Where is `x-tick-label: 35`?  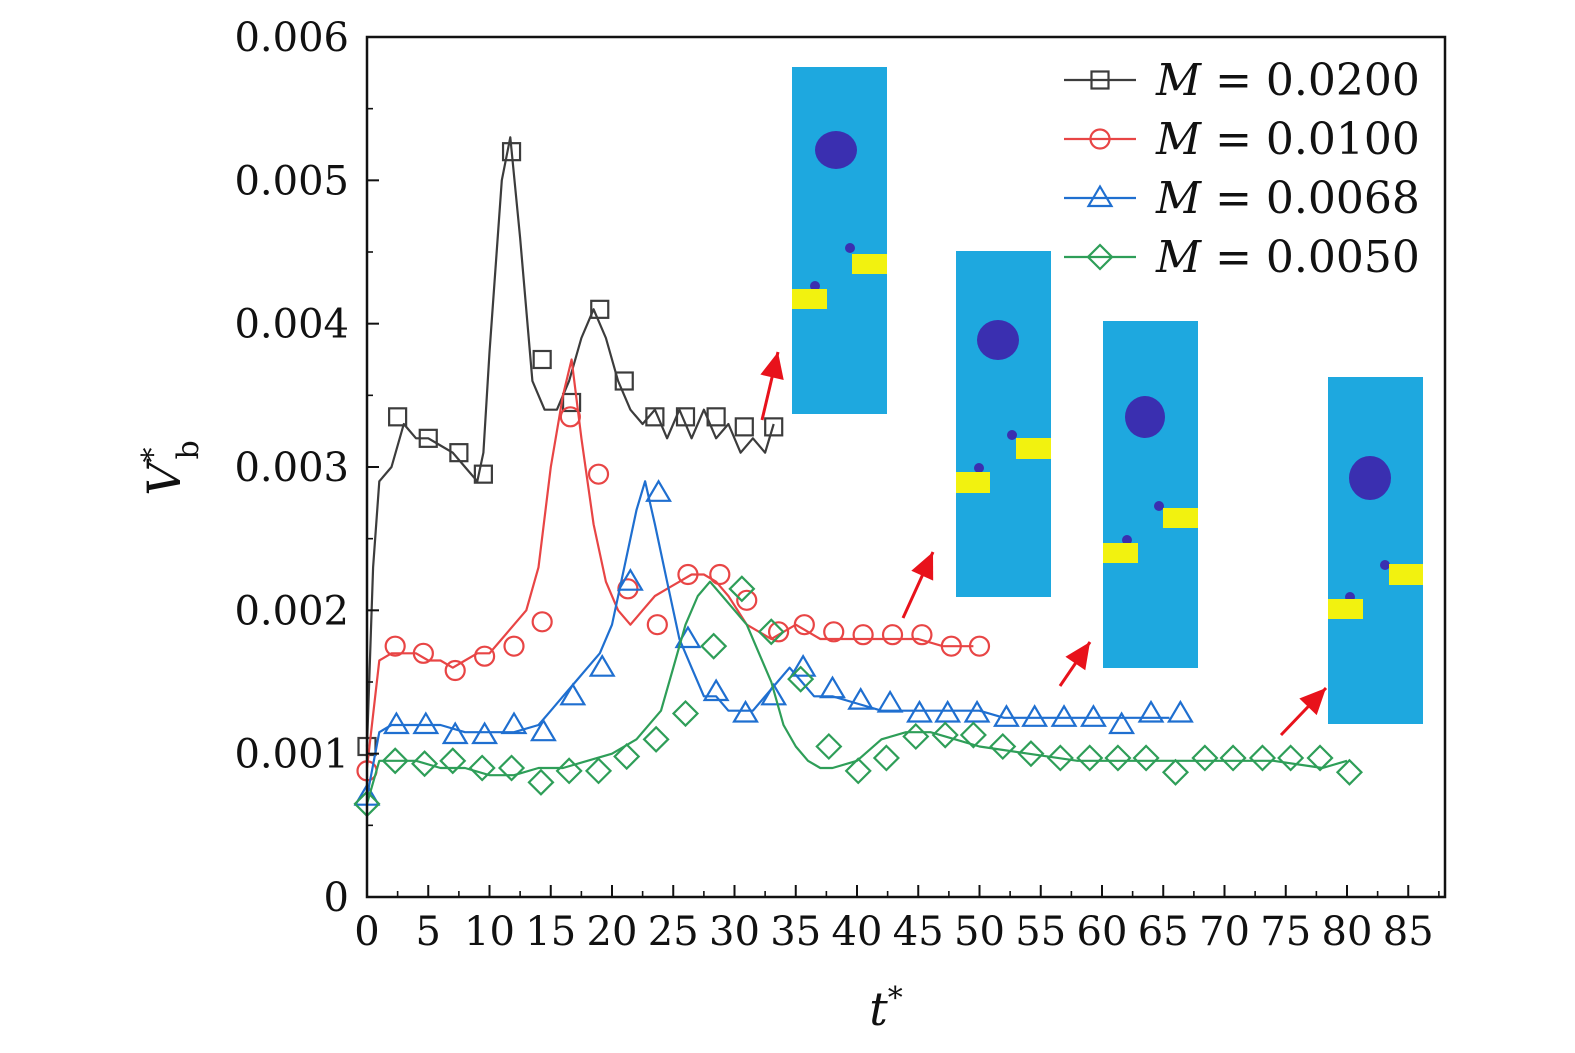 x-tick-label: 35 is located at coordinates (795, 932).